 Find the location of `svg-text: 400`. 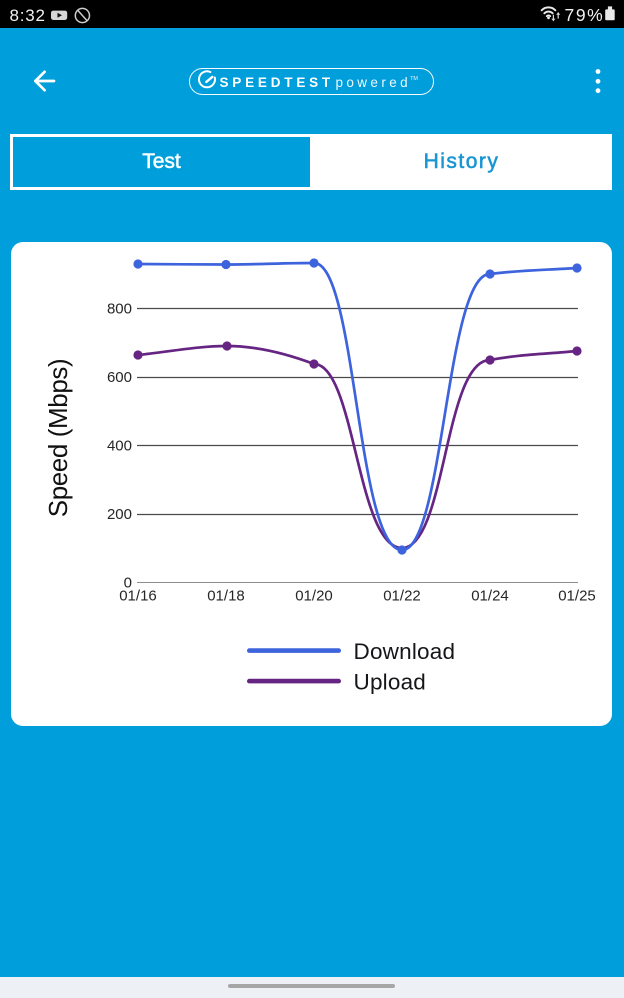

svg-text: 400 is located at coordinates (119, 446).